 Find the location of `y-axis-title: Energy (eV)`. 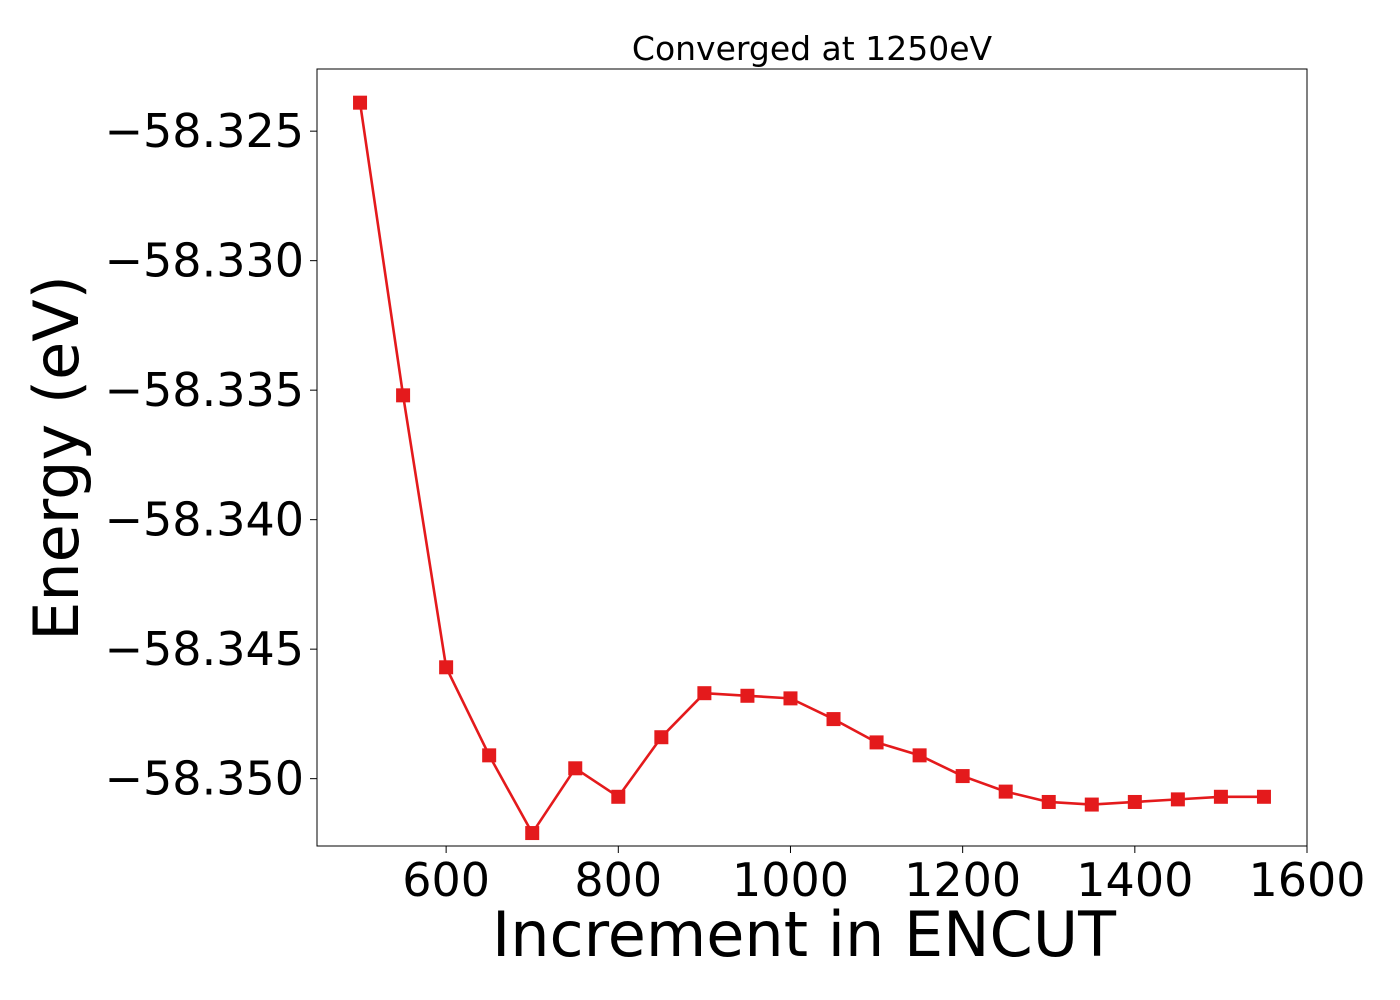

y-axis-title: Energy (eV) is located at coordinates (56, 458).